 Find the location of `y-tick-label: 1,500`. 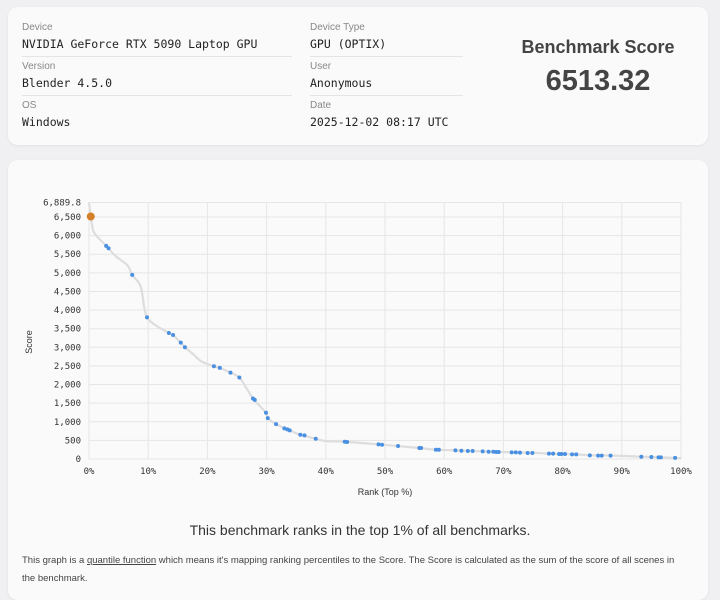

y-tick-label: 1,500 is located at coordinates (67, 404).